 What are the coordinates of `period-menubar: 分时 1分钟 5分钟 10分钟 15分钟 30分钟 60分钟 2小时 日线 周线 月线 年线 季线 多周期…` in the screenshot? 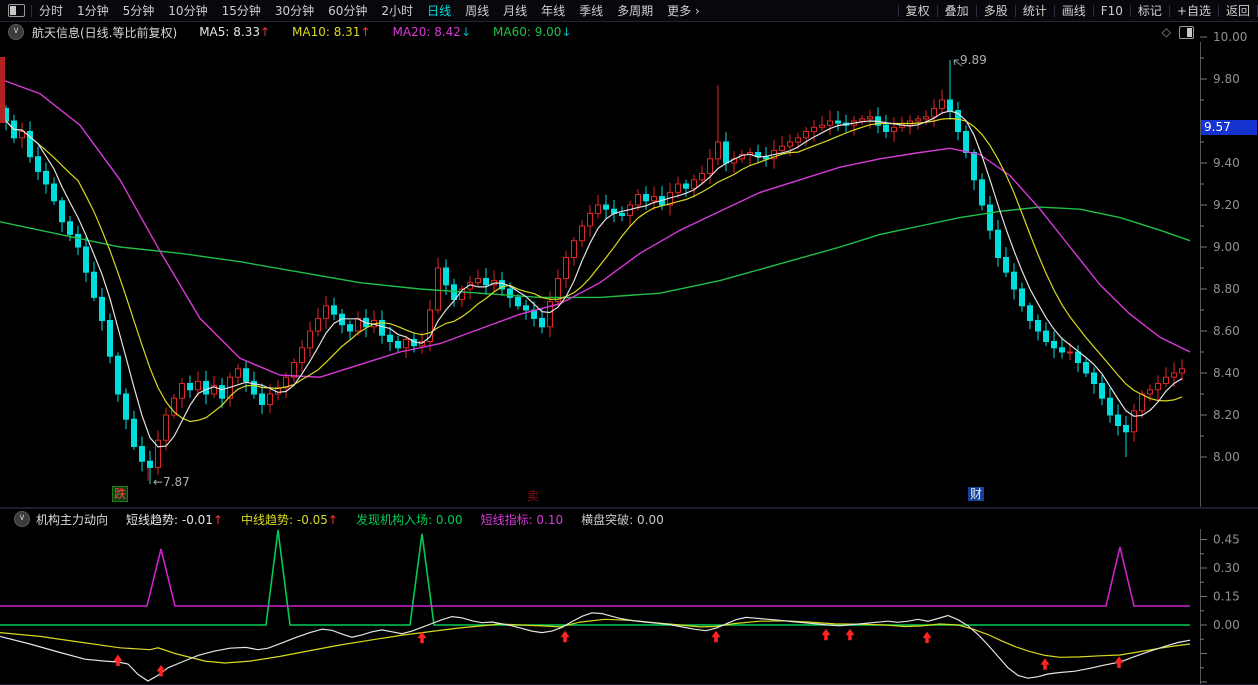 It's located at (629, 11).